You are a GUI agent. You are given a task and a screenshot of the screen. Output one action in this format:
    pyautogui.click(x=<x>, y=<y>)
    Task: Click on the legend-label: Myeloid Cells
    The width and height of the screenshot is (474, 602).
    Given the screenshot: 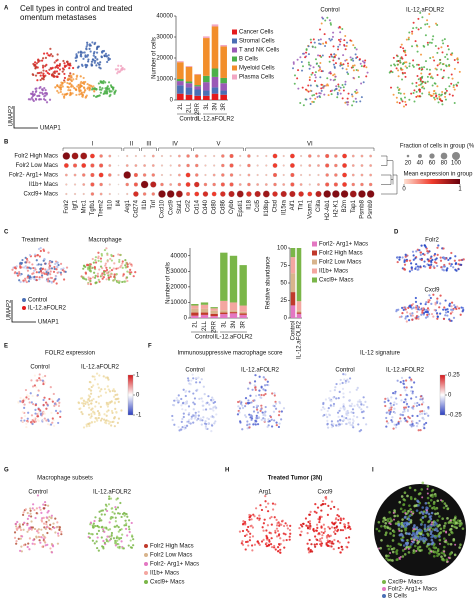 What is the action you would take?
    pyautogui.click(x=257, y=69)
    